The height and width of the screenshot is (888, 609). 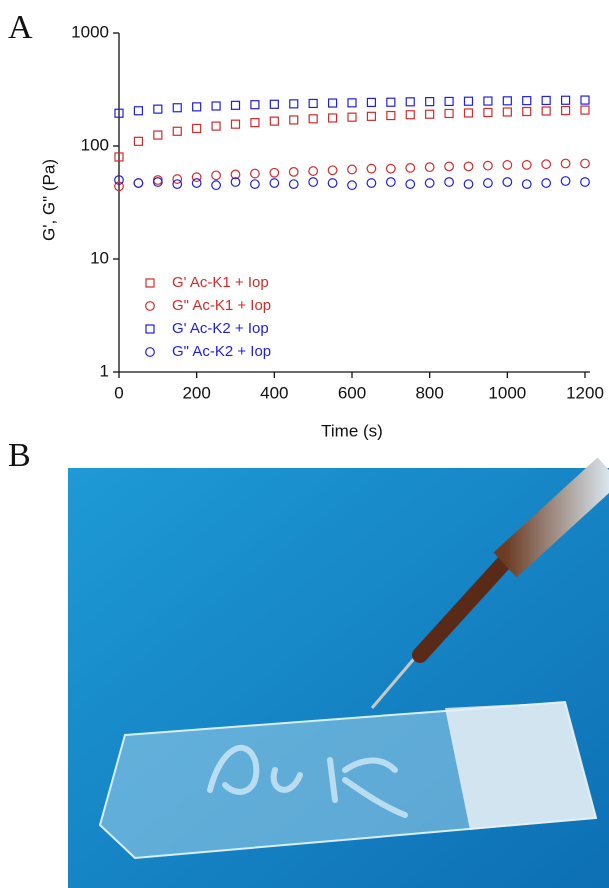 What do you see at coordinates (99, 257) in the screenshot?
I see `y-tick-label: 10` at bounding box center [99, 257].